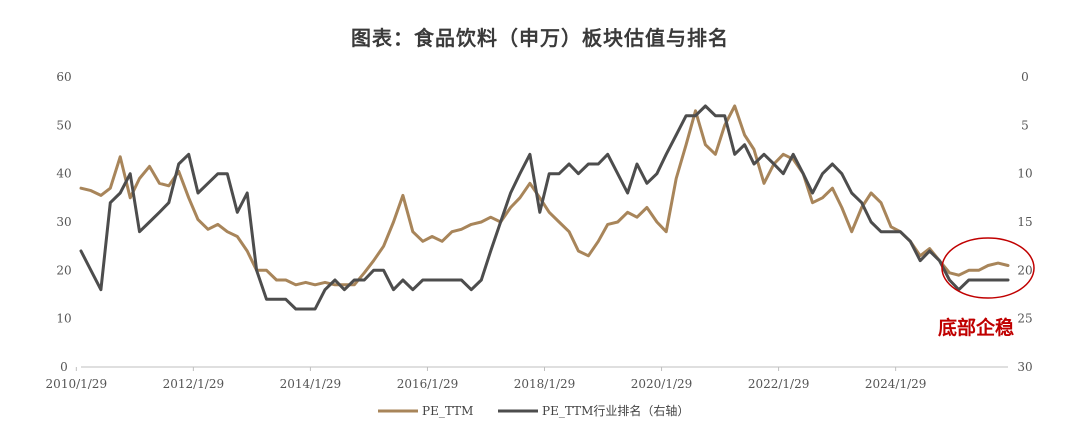  I want to click on legend-label: PE_TTM行业排名（右轴）, so click(615, 410).